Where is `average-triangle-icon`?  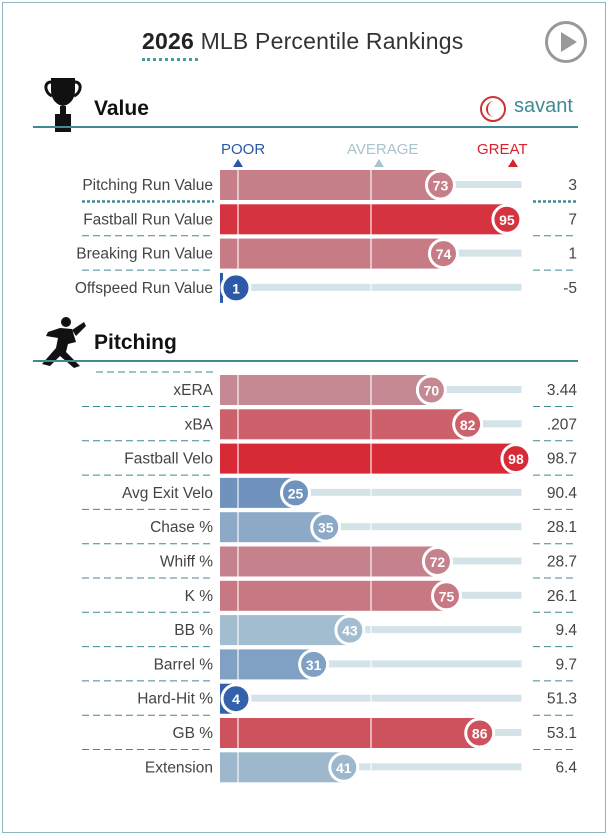
average-triangle-icon is located at coordinates (379, 163).